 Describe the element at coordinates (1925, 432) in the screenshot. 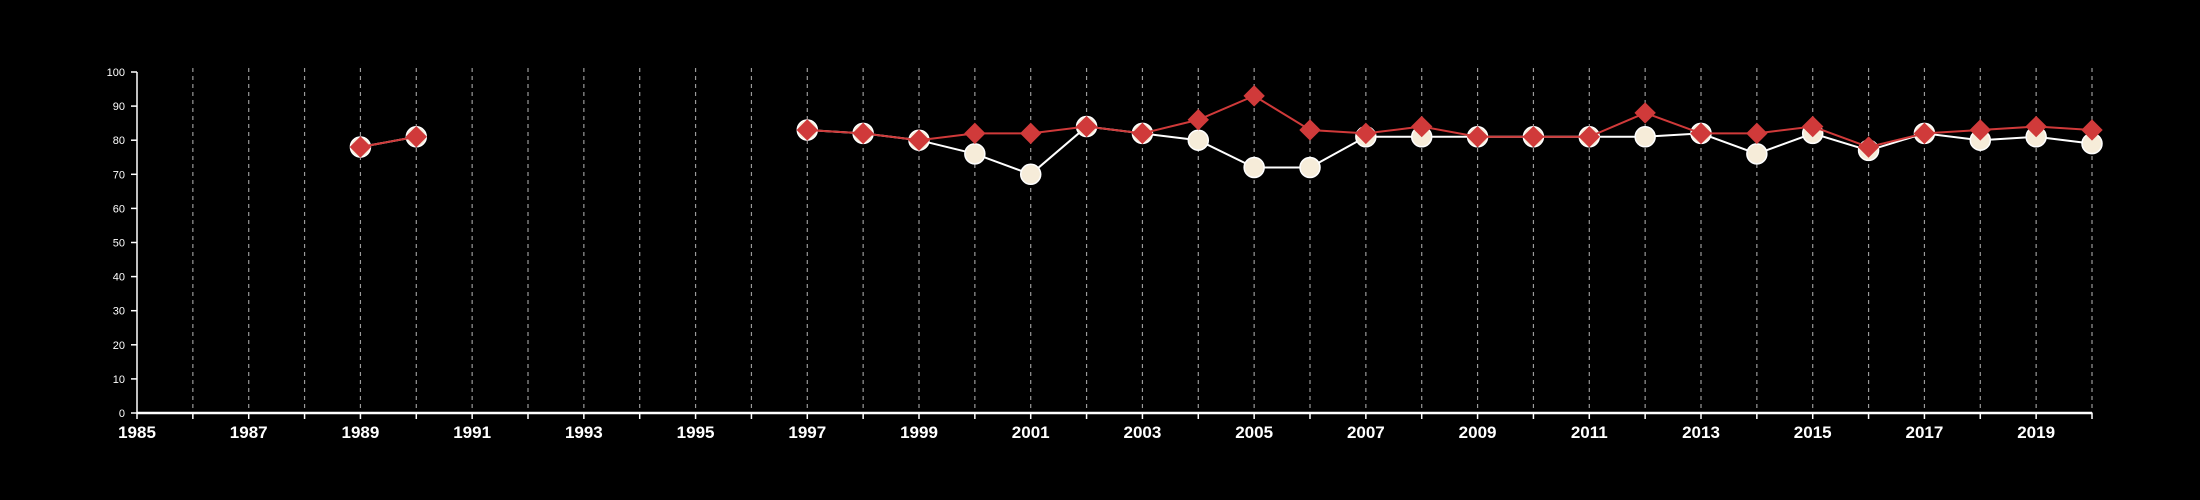

I see `x-tick-label: 2017` at that location.